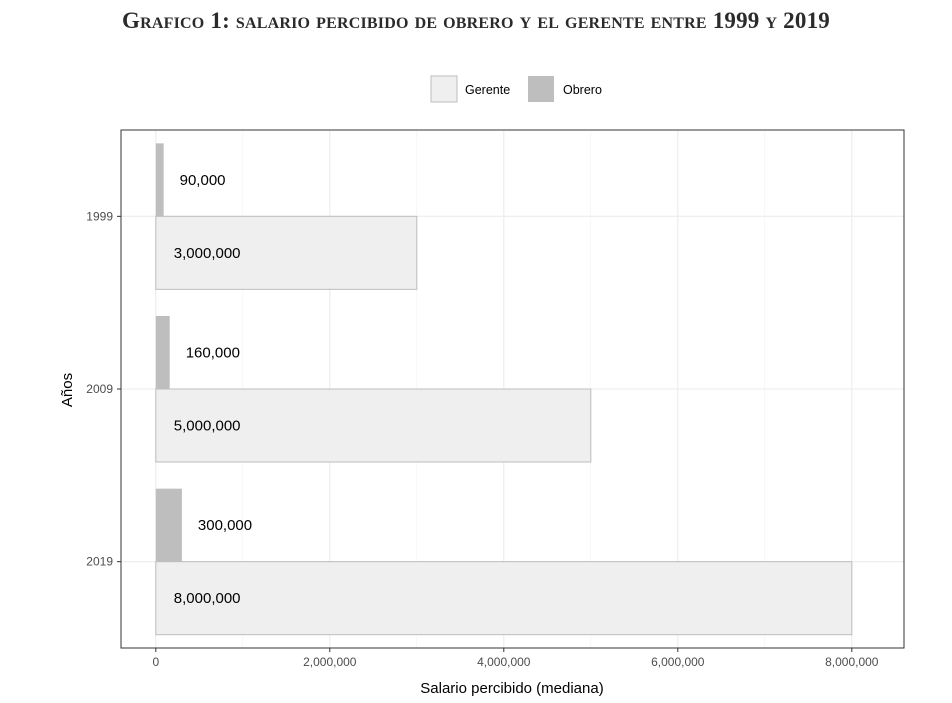  Describe the element at coordinates (330, 662) in the screenshot. I see `x-tick-label: 2,000,000` at that location.